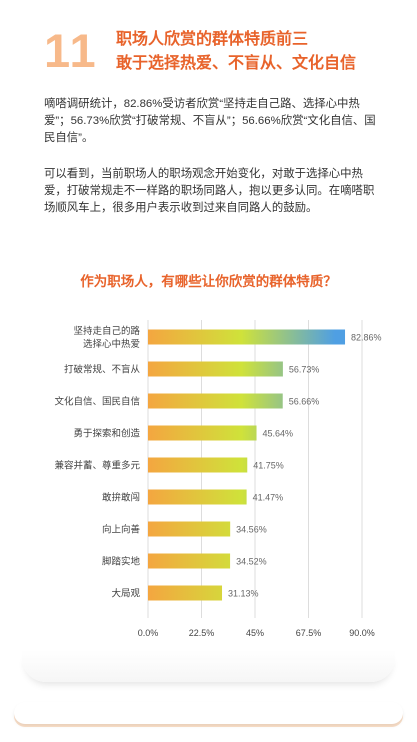 The height and width of the screenshot is (742, 417). Describe the element at coordinates (236, 52) in the screenshot. I see `section-title: 职场人欣赏的群体特质前三 敢于选择热爱、不盲从、文化自信` at that location.